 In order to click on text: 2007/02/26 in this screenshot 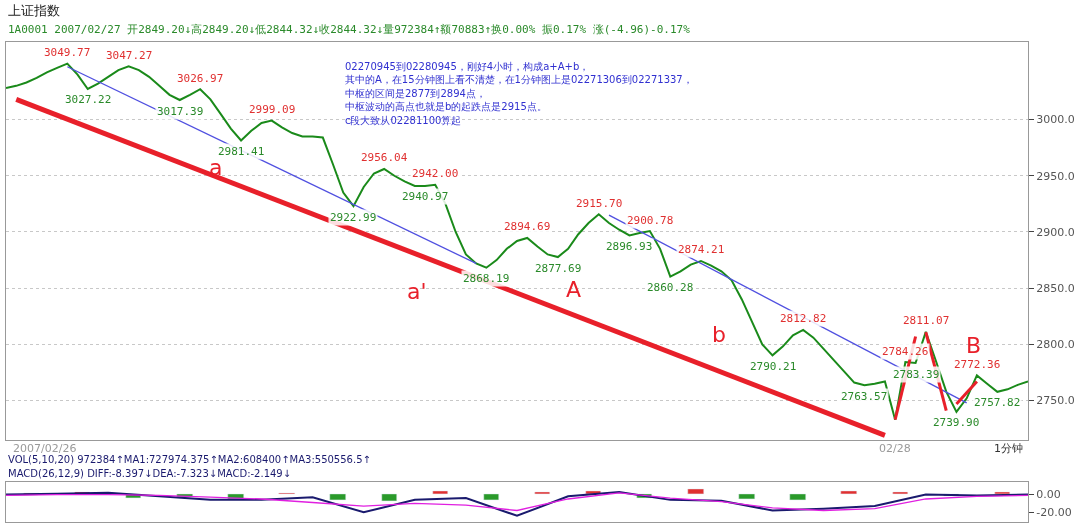, I will do `click(45, 448)`.